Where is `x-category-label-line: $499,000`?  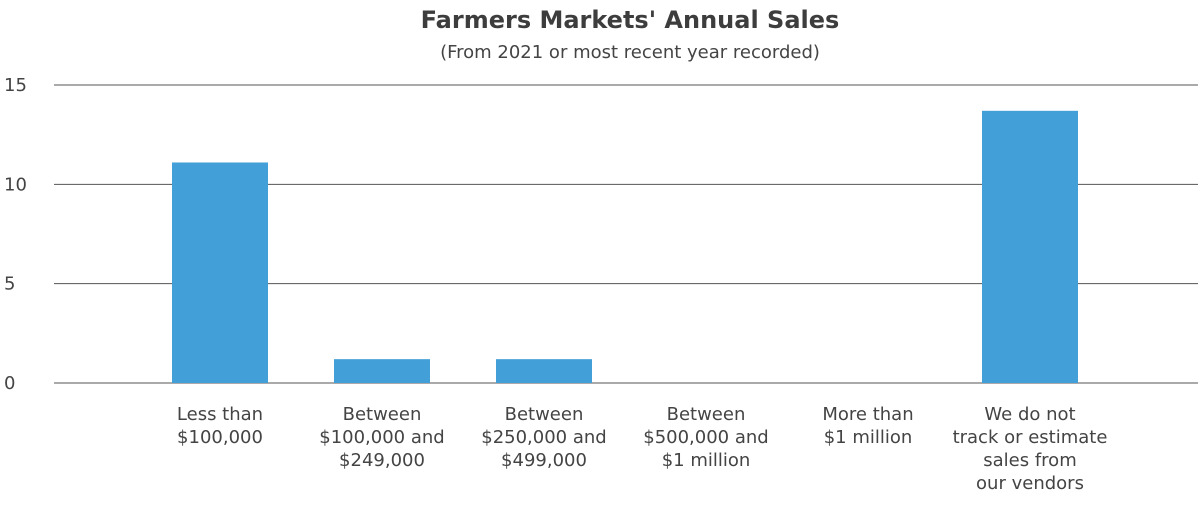
x-category-label-line: $499,000 is located at coordinates (544, 460).